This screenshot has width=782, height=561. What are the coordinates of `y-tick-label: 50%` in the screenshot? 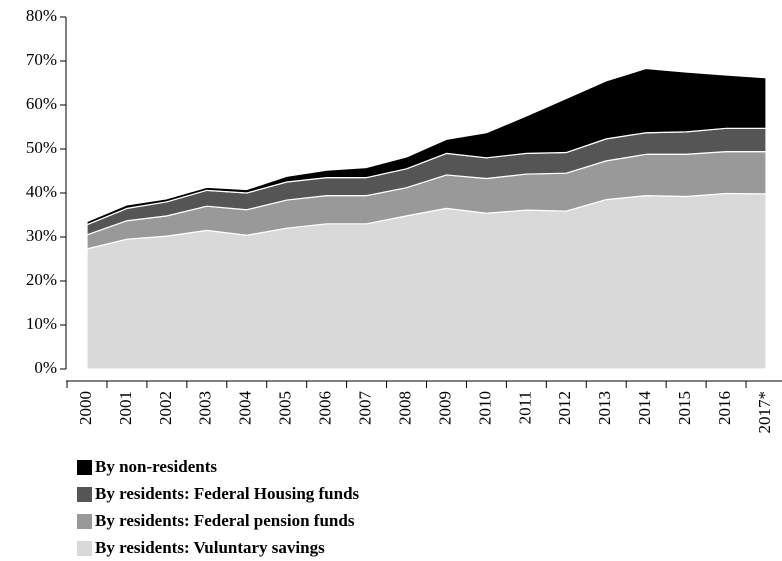 It's located at (41, 147).